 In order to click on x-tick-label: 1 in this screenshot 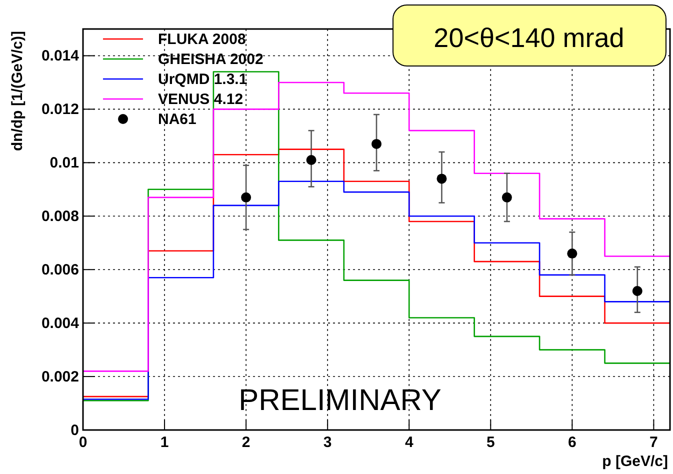, I will do `click(164, 442)`.